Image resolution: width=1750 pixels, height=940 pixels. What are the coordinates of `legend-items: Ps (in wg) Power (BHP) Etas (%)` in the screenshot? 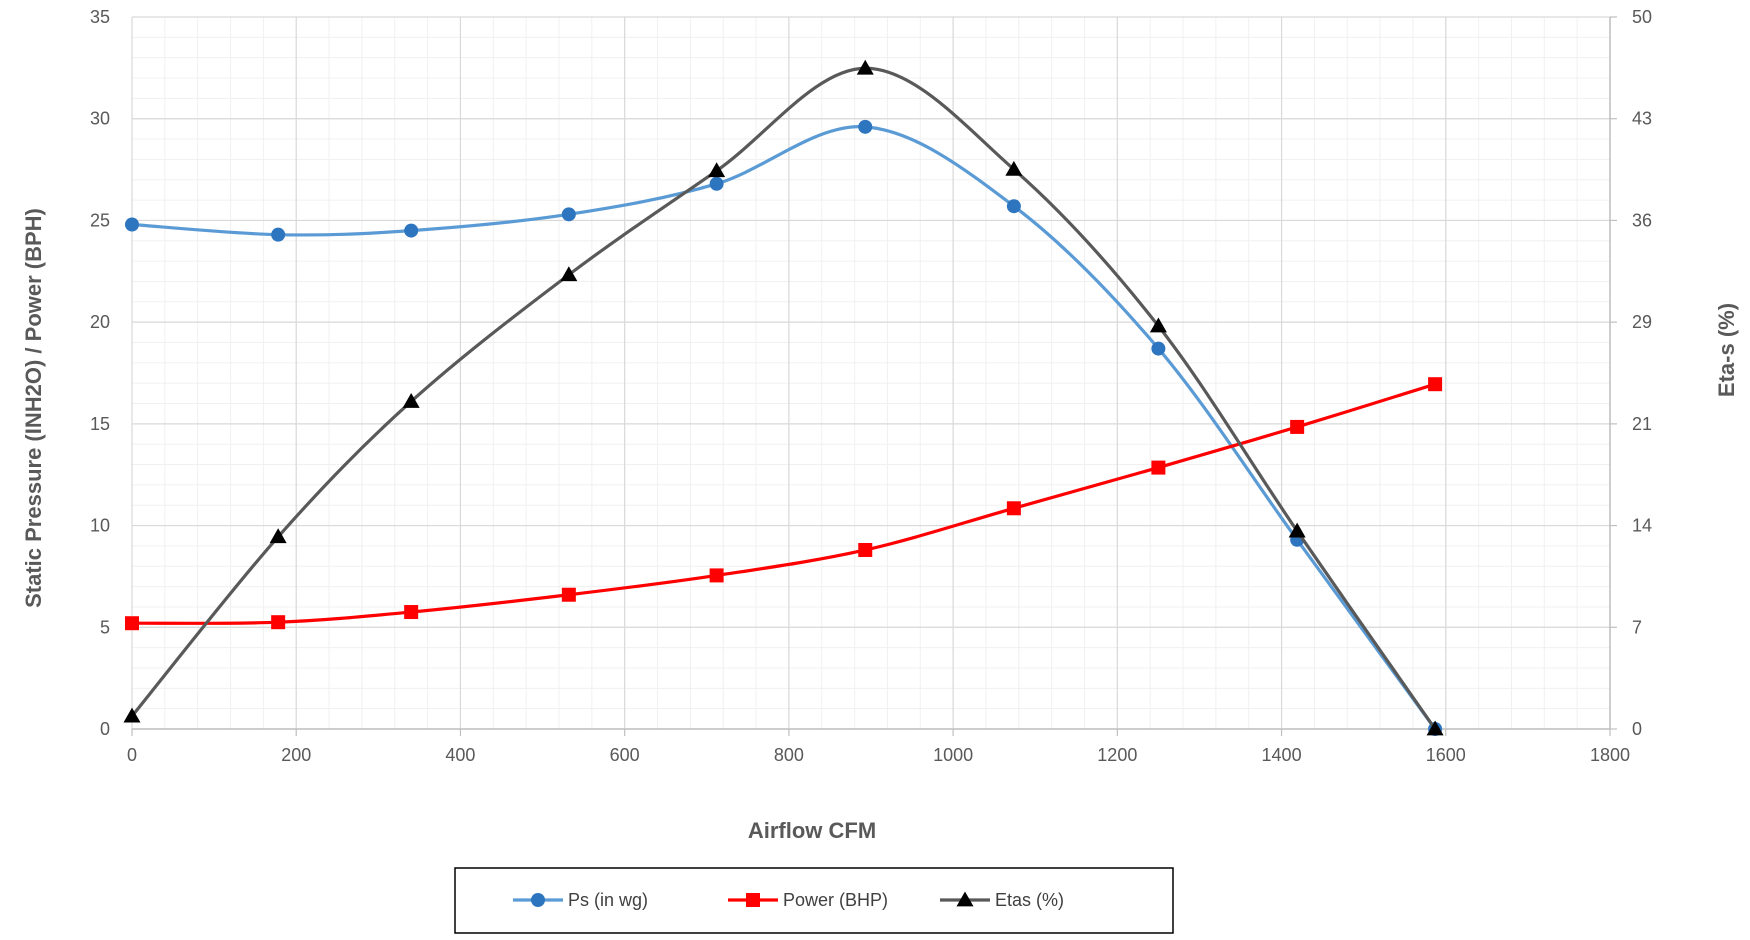 It's located at (788, 900).